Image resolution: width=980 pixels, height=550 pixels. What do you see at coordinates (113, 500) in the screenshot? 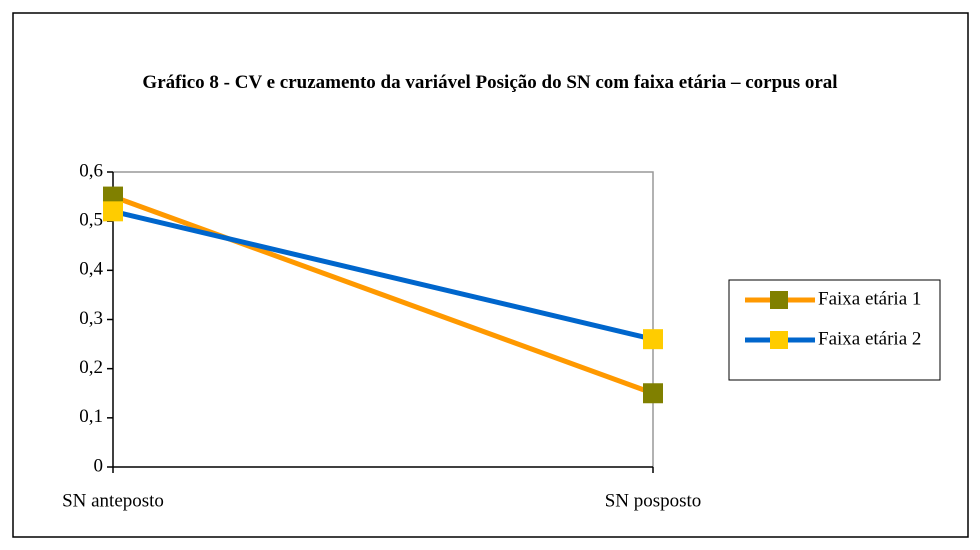
I see `x-tick-label: SN anteposto` at bounding box center [113, 500].